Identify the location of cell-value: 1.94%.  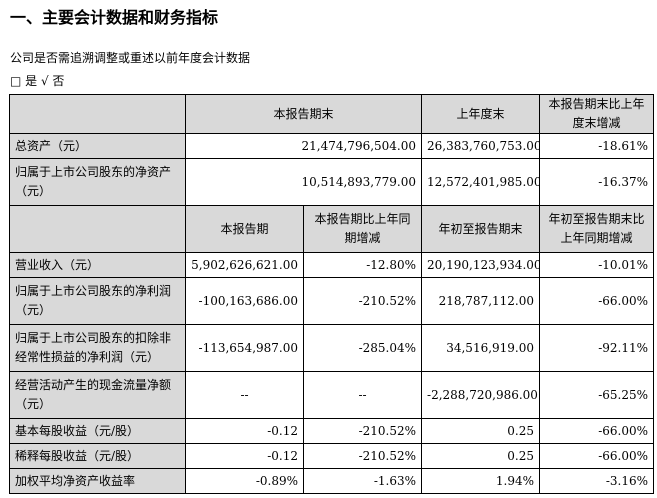
(481, 481).